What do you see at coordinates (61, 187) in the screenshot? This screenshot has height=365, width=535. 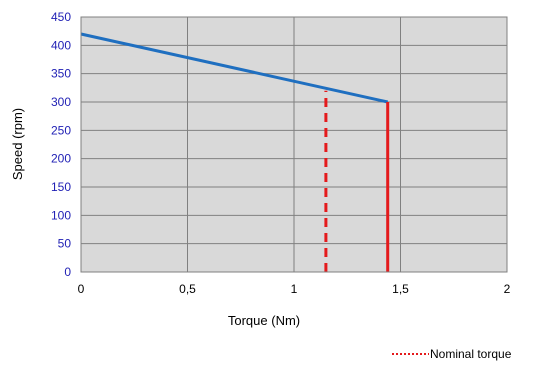 I see `y-tick-label: 150` at bounding box center [61, 187].